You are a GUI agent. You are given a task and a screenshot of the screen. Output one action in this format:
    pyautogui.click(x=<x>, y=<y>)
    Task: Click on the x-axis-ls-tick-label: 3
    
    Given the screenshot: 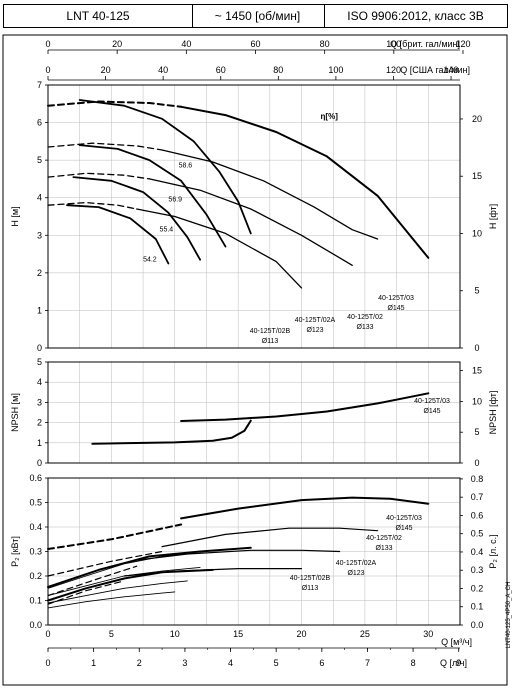 What is the action you would take?
    pyautogui.click(x=184, y=663)
    